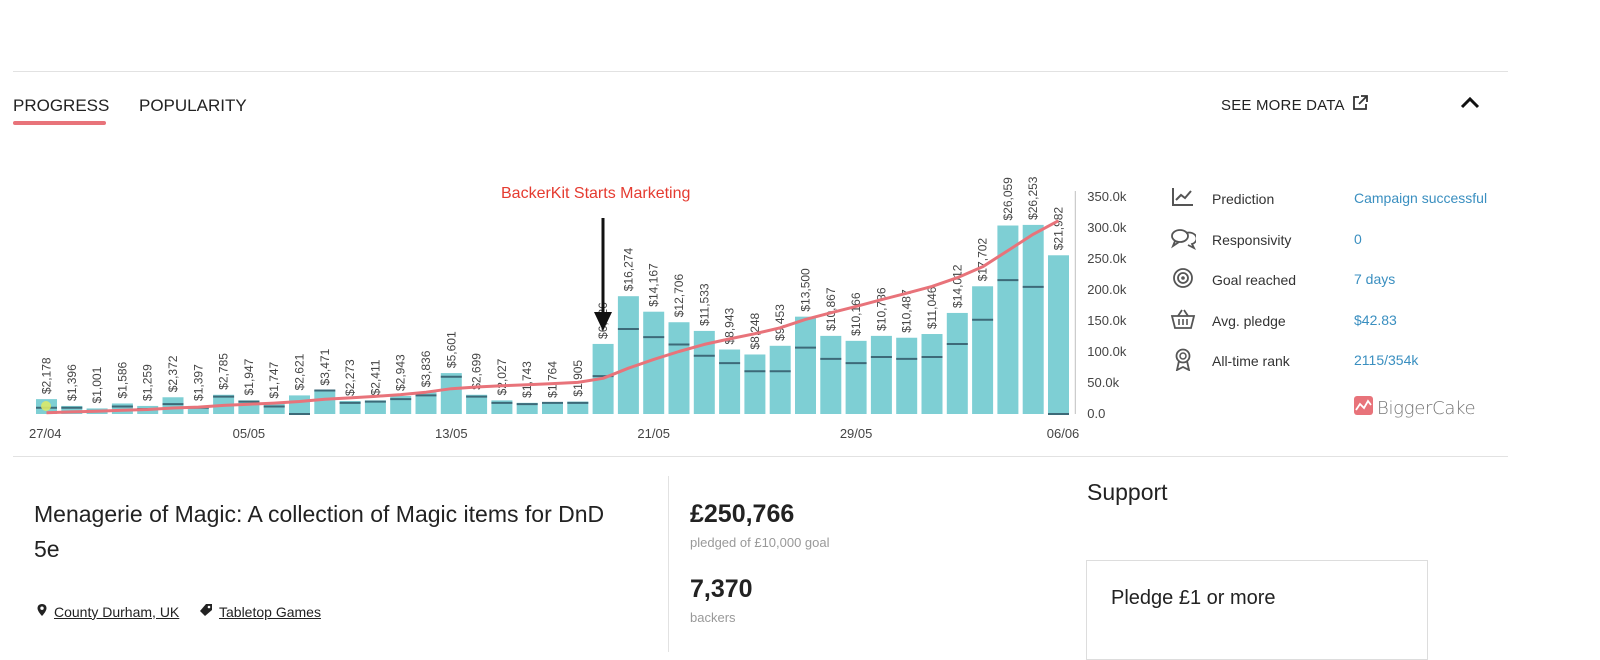 This screenshot has height=660, width=1600. I want to click on bar-value-label: $10,166, so click(856, 314).